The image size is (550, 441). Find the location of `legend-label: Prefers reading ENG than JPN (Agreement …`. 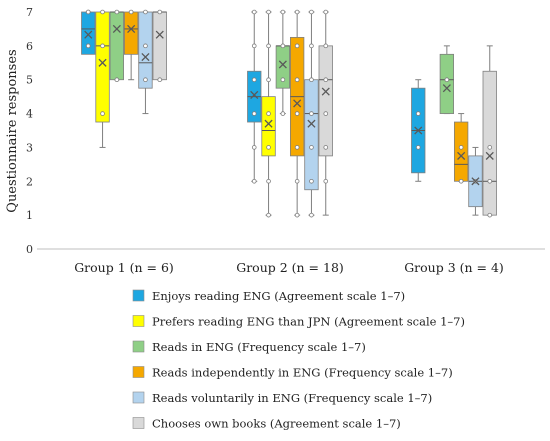

legend-label: Prefers reading ENG than JPN (Agreement … is located at coordinates (308, 322).